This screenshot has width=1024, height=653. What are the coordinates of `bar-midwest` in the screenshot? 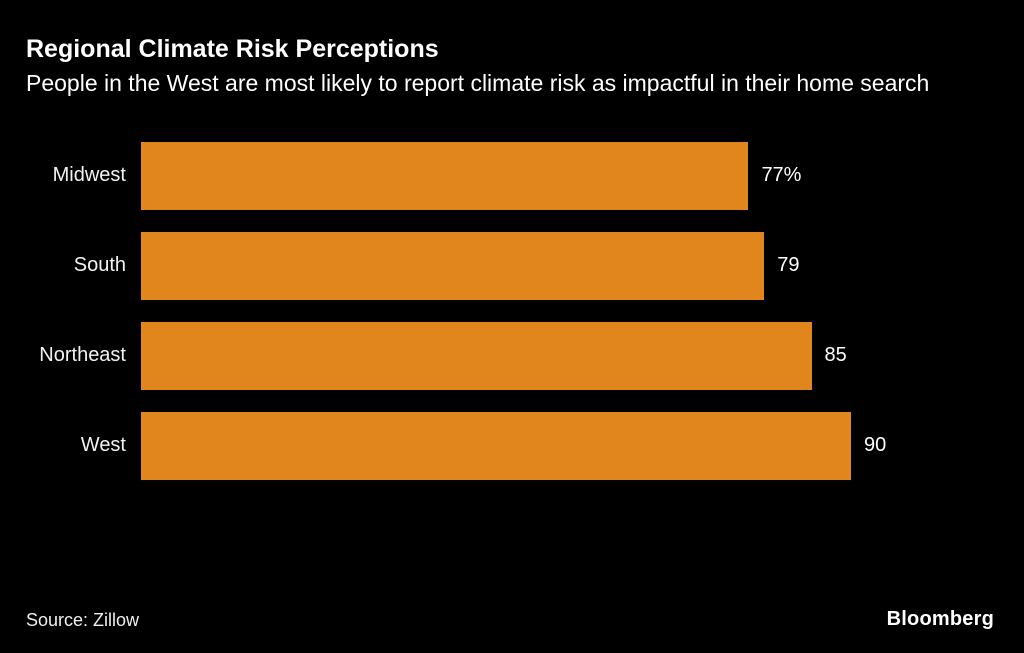 It's located at (445, 175).